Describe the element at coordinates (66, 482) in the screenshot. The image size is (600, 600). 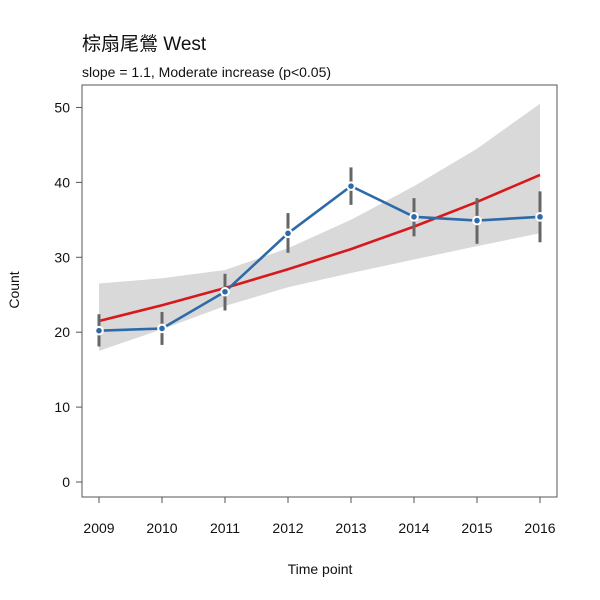
I see `y-tick-label: 0` at that location.